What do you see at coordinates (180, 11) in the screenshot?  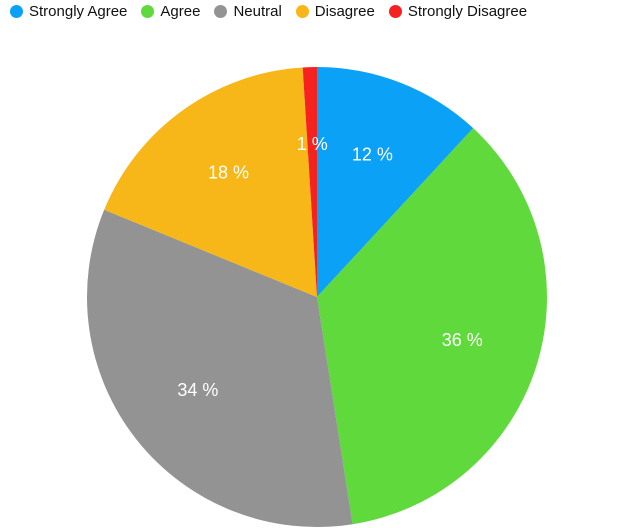 I see `legend-label: Agree` at bounding box center [180, 11].